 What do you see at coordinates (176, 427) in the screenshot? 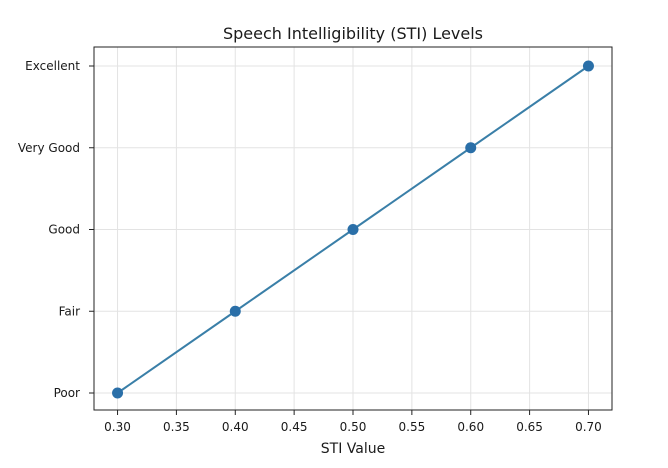
I see `x-tick-label-0-35: 0.35` at bounding box center [176, 427].